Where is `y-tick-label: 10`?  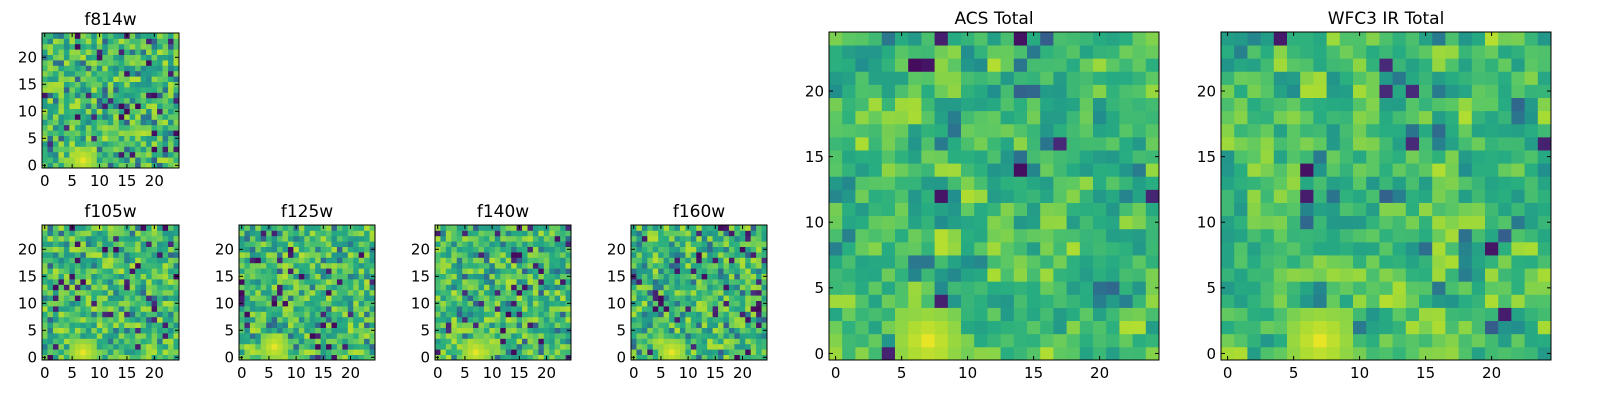
y-tick-label: 10 is located at coordinates (27, 304).